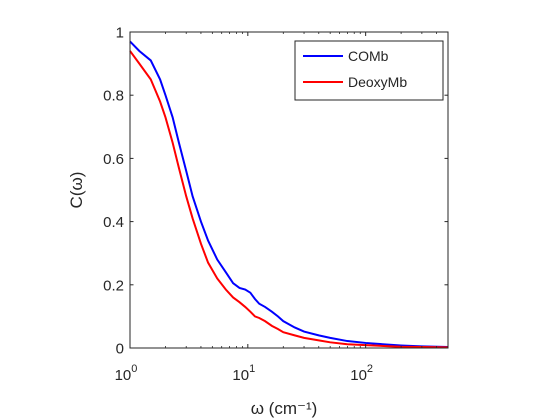  What do you see at coordinates (284, 408) in the screenshot?
I see `x-axis-label: ω (cm⁻¹)` at bounding box center [284, 408].